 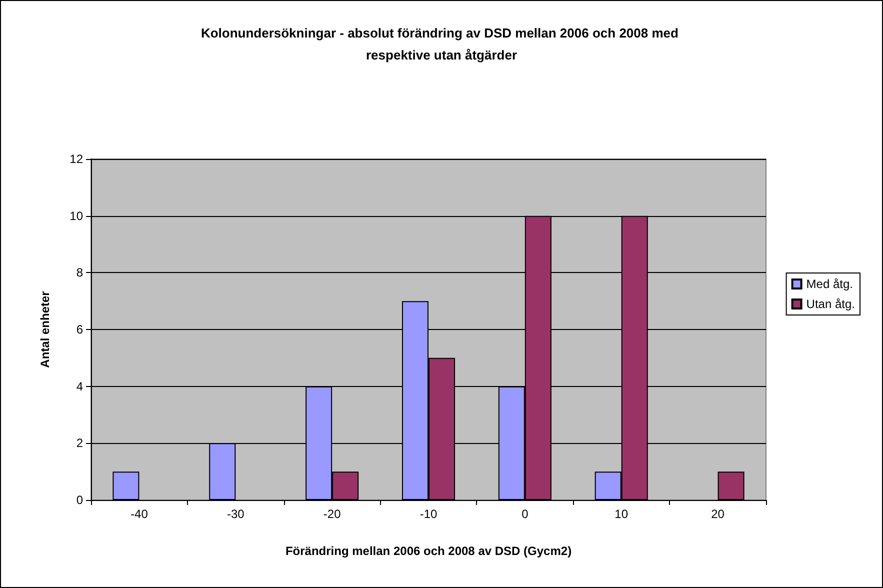 What do you see at coordinates (429, 514) in the screenshot?
I see `x-tick-label: -10` at bounding box center [429, 514].